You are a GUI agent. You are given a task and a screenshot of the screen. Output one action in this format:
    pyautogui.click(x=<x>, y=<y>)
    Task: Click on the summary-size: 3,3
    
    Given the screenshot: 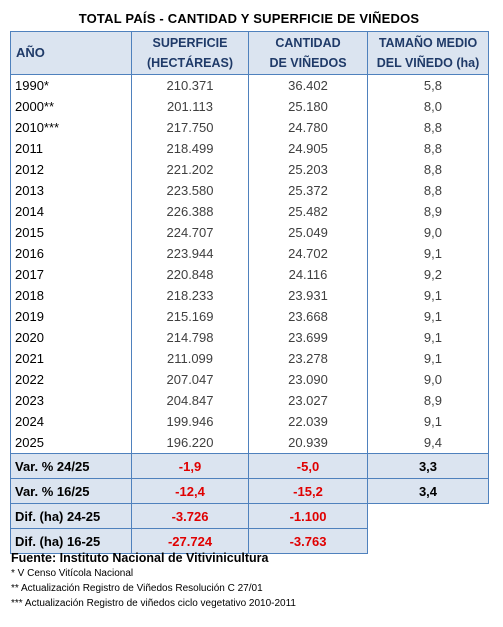 What is the action you would take?
    pyautogui.click(x=428, y=466)
    